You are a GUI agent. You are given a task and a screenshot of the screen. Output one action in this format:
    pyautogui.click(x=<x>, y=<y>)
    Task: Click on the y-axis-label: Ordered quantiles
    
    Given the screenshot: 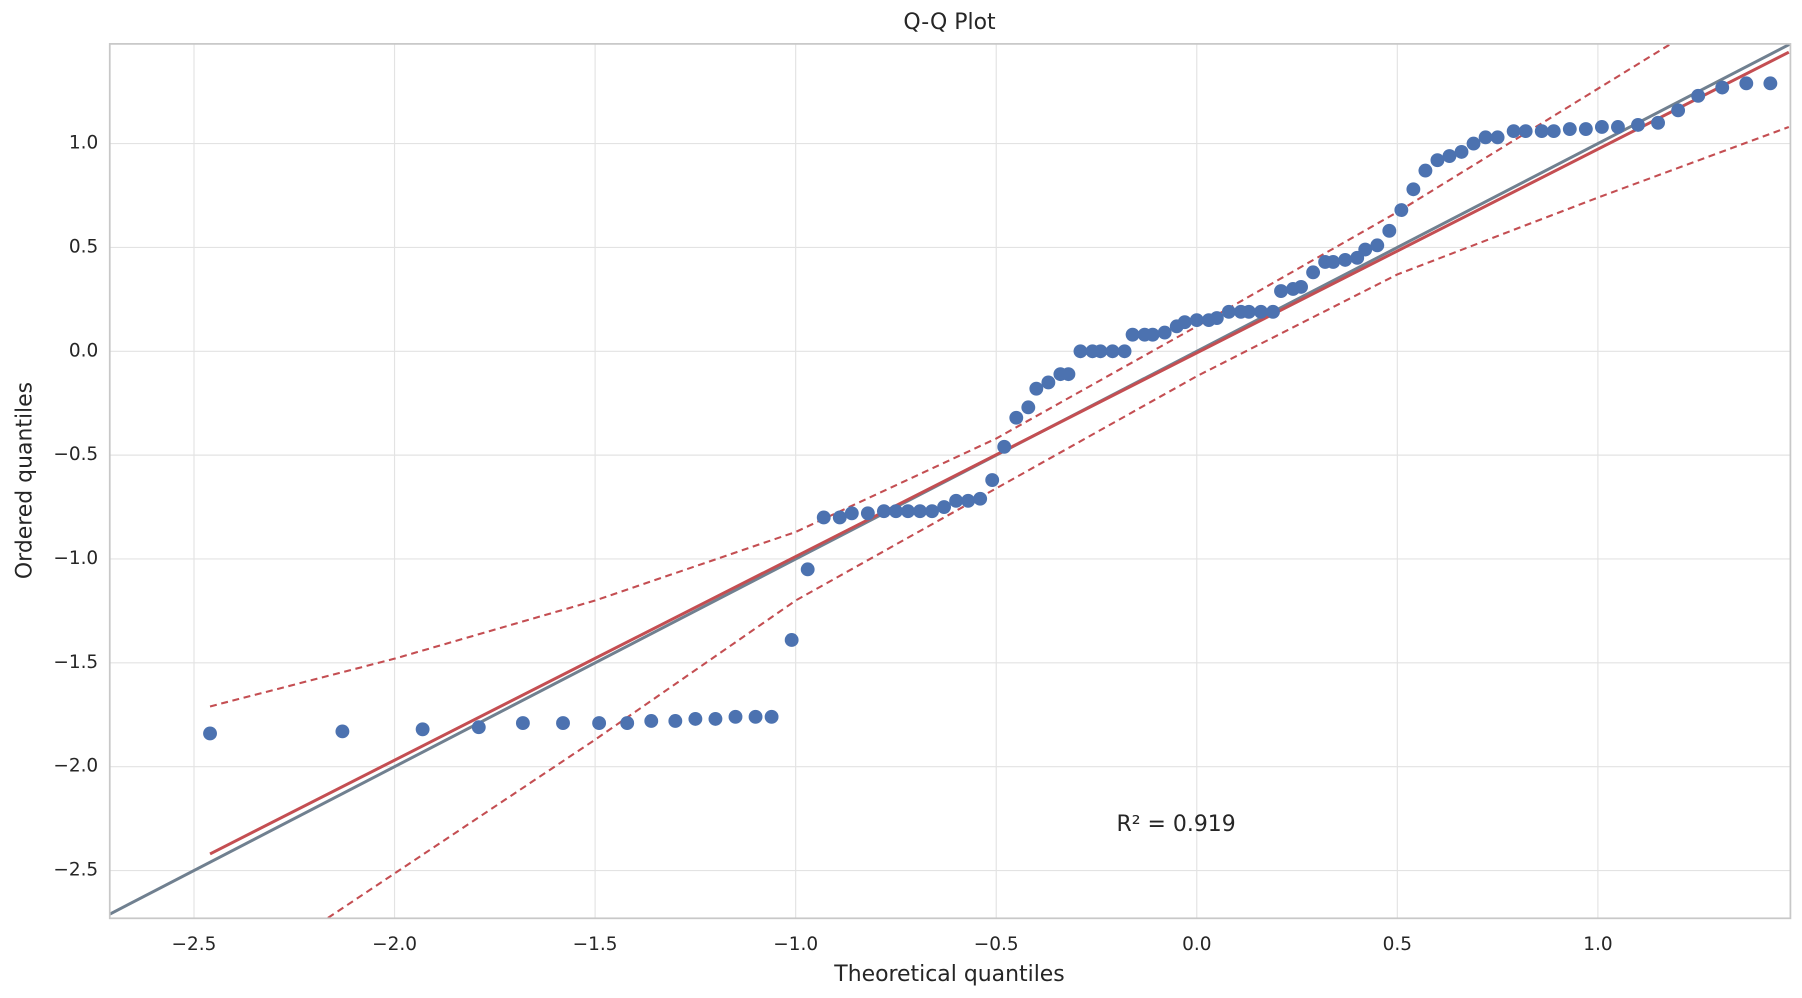 What is the action you would take?
    pyautogui.click(x=24, y=480)
    